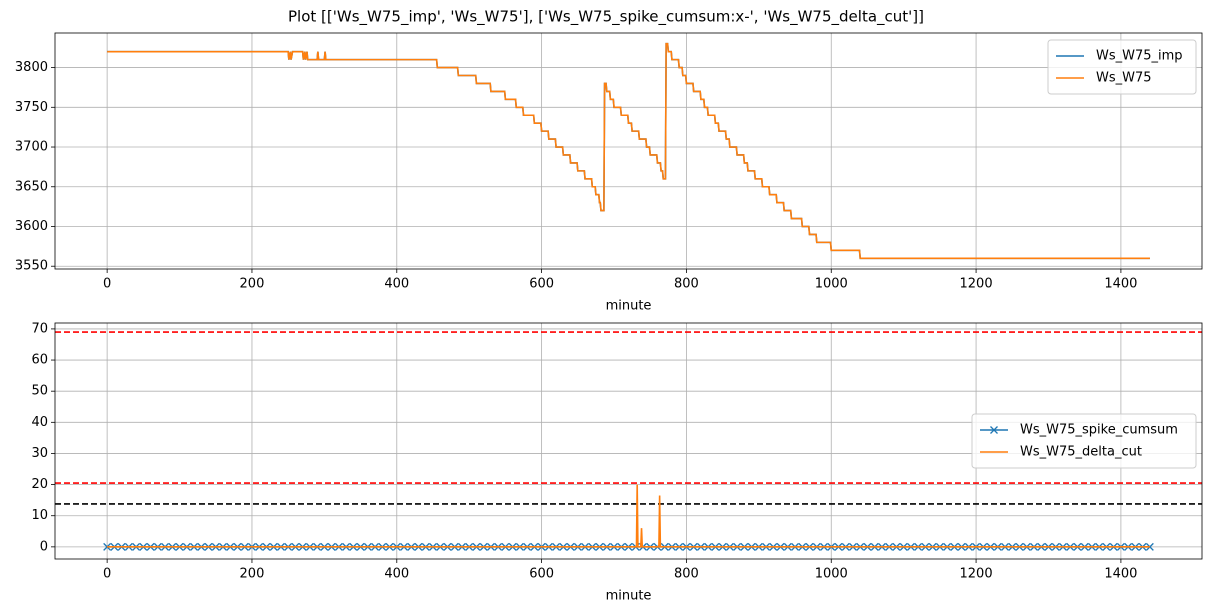 The image size is (1211, 611). What do you see at coordinates (1099, 430) in the screenshot?
I see `legend-label: Ws_W75_spike_cumsum` at bounding box center [1099, 430].